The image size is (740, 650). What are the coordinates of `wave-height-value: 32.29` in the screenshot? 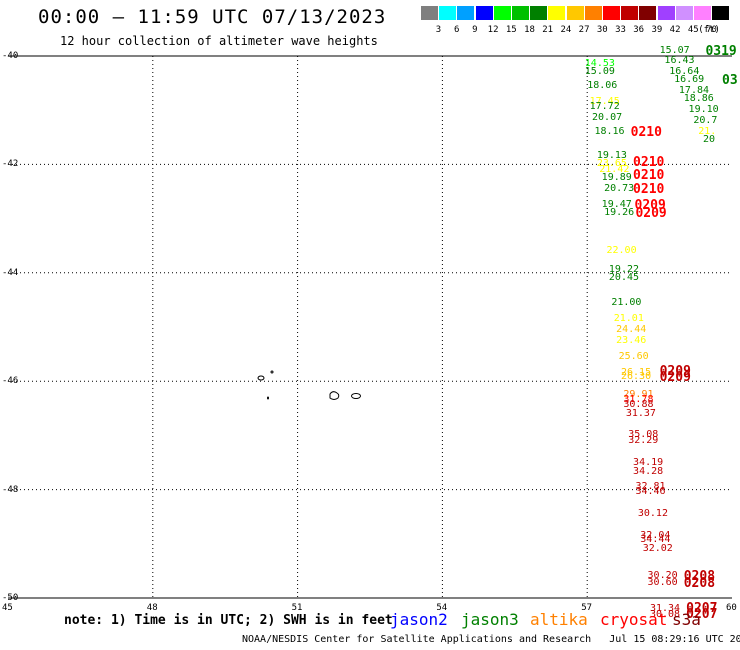 It's located at (643, 440).